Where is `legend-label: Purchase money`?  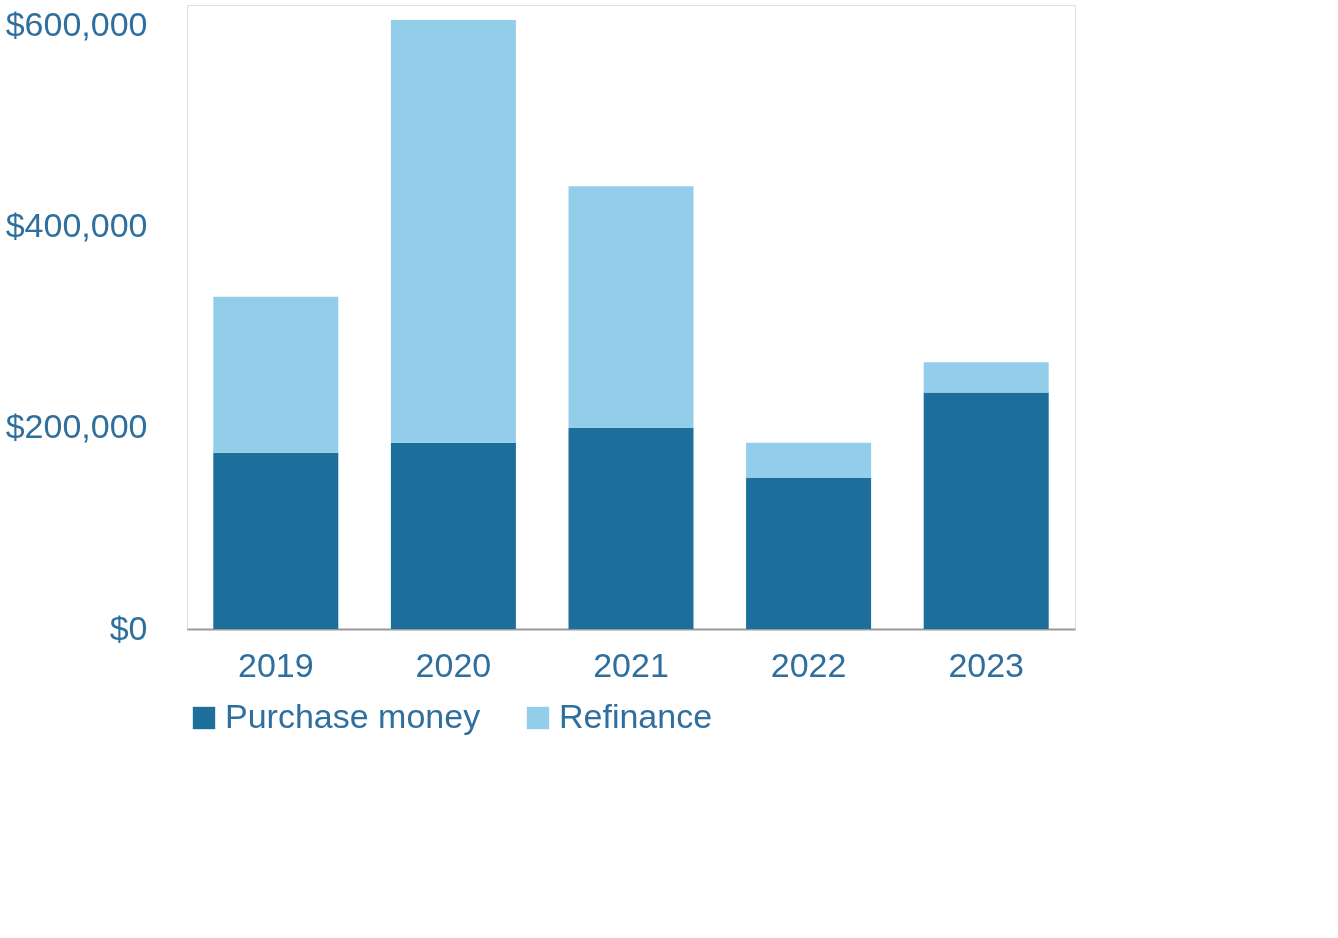
legend-label: Purchase money is located at coordinates (353, 716).